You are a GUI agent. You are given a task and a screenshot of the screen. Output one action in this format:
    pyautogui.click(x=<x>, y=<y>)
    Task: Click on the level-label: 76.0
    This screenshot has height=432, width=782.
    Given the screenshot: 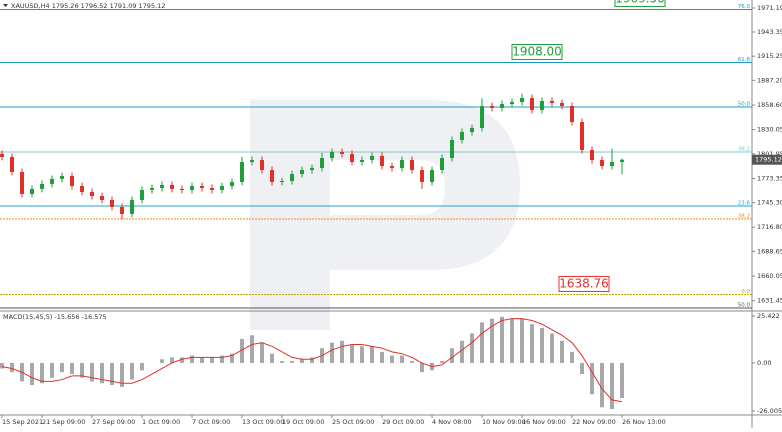 What is the action you would take?
    pyautogui.click(x=744, y=7)
    